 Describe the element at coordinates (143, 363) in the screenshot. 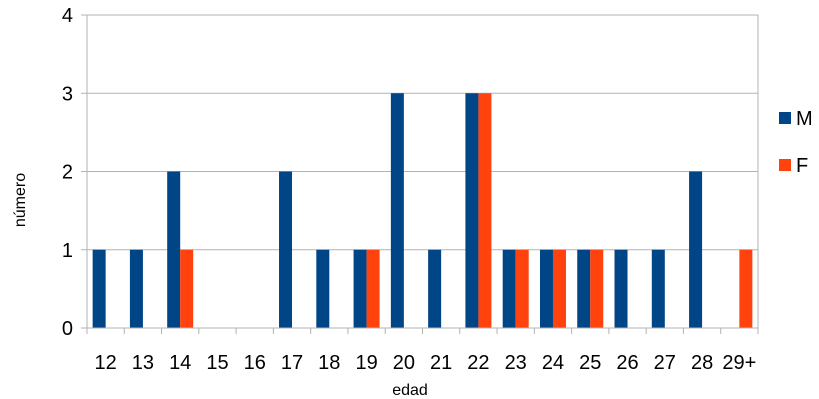

I see `x-tick-label: 13` at that location.